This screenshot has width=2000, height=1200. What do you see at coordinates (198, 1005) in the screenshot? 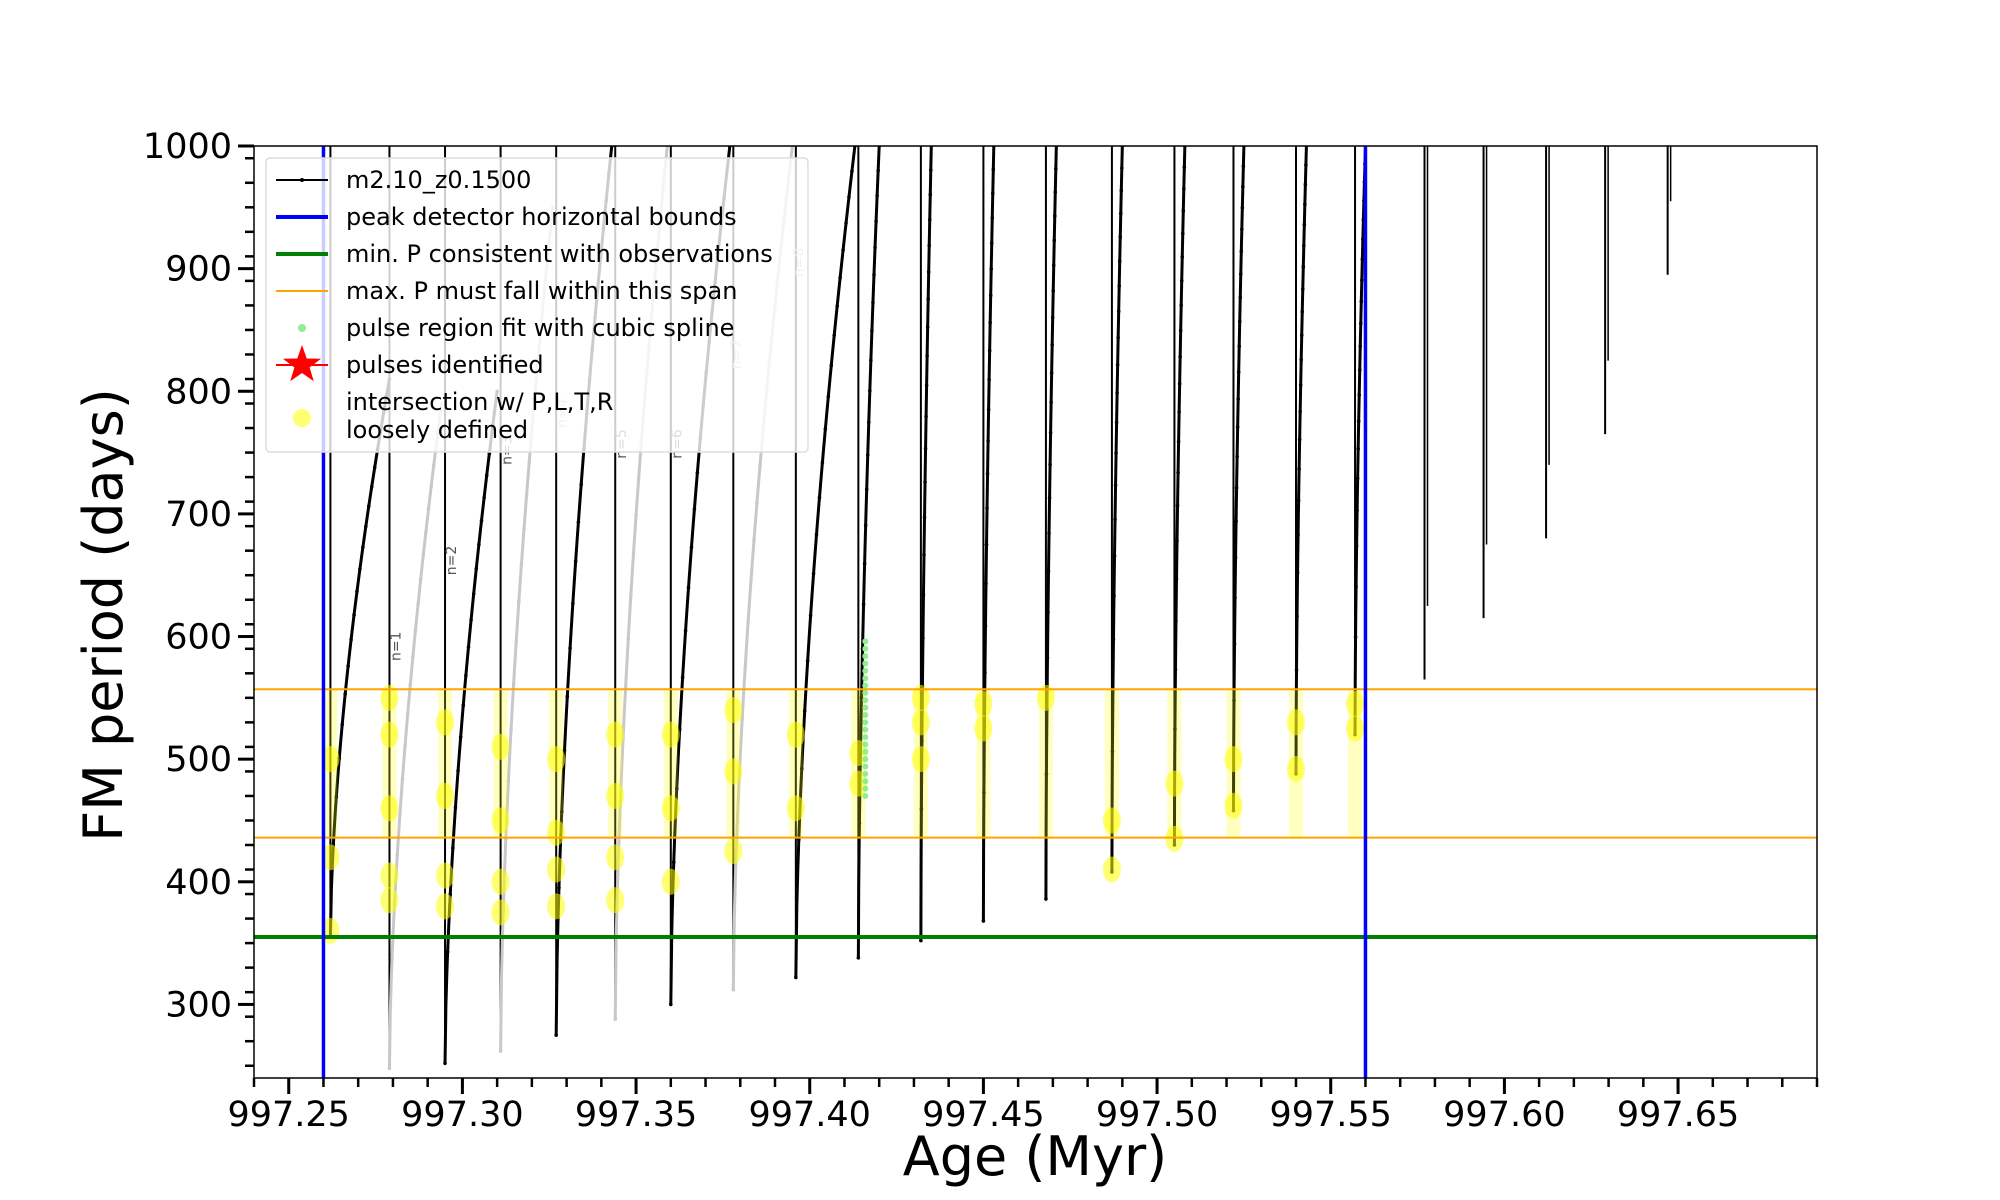
I see `y-tick-label: 300` at bounding box center [198, 1005].